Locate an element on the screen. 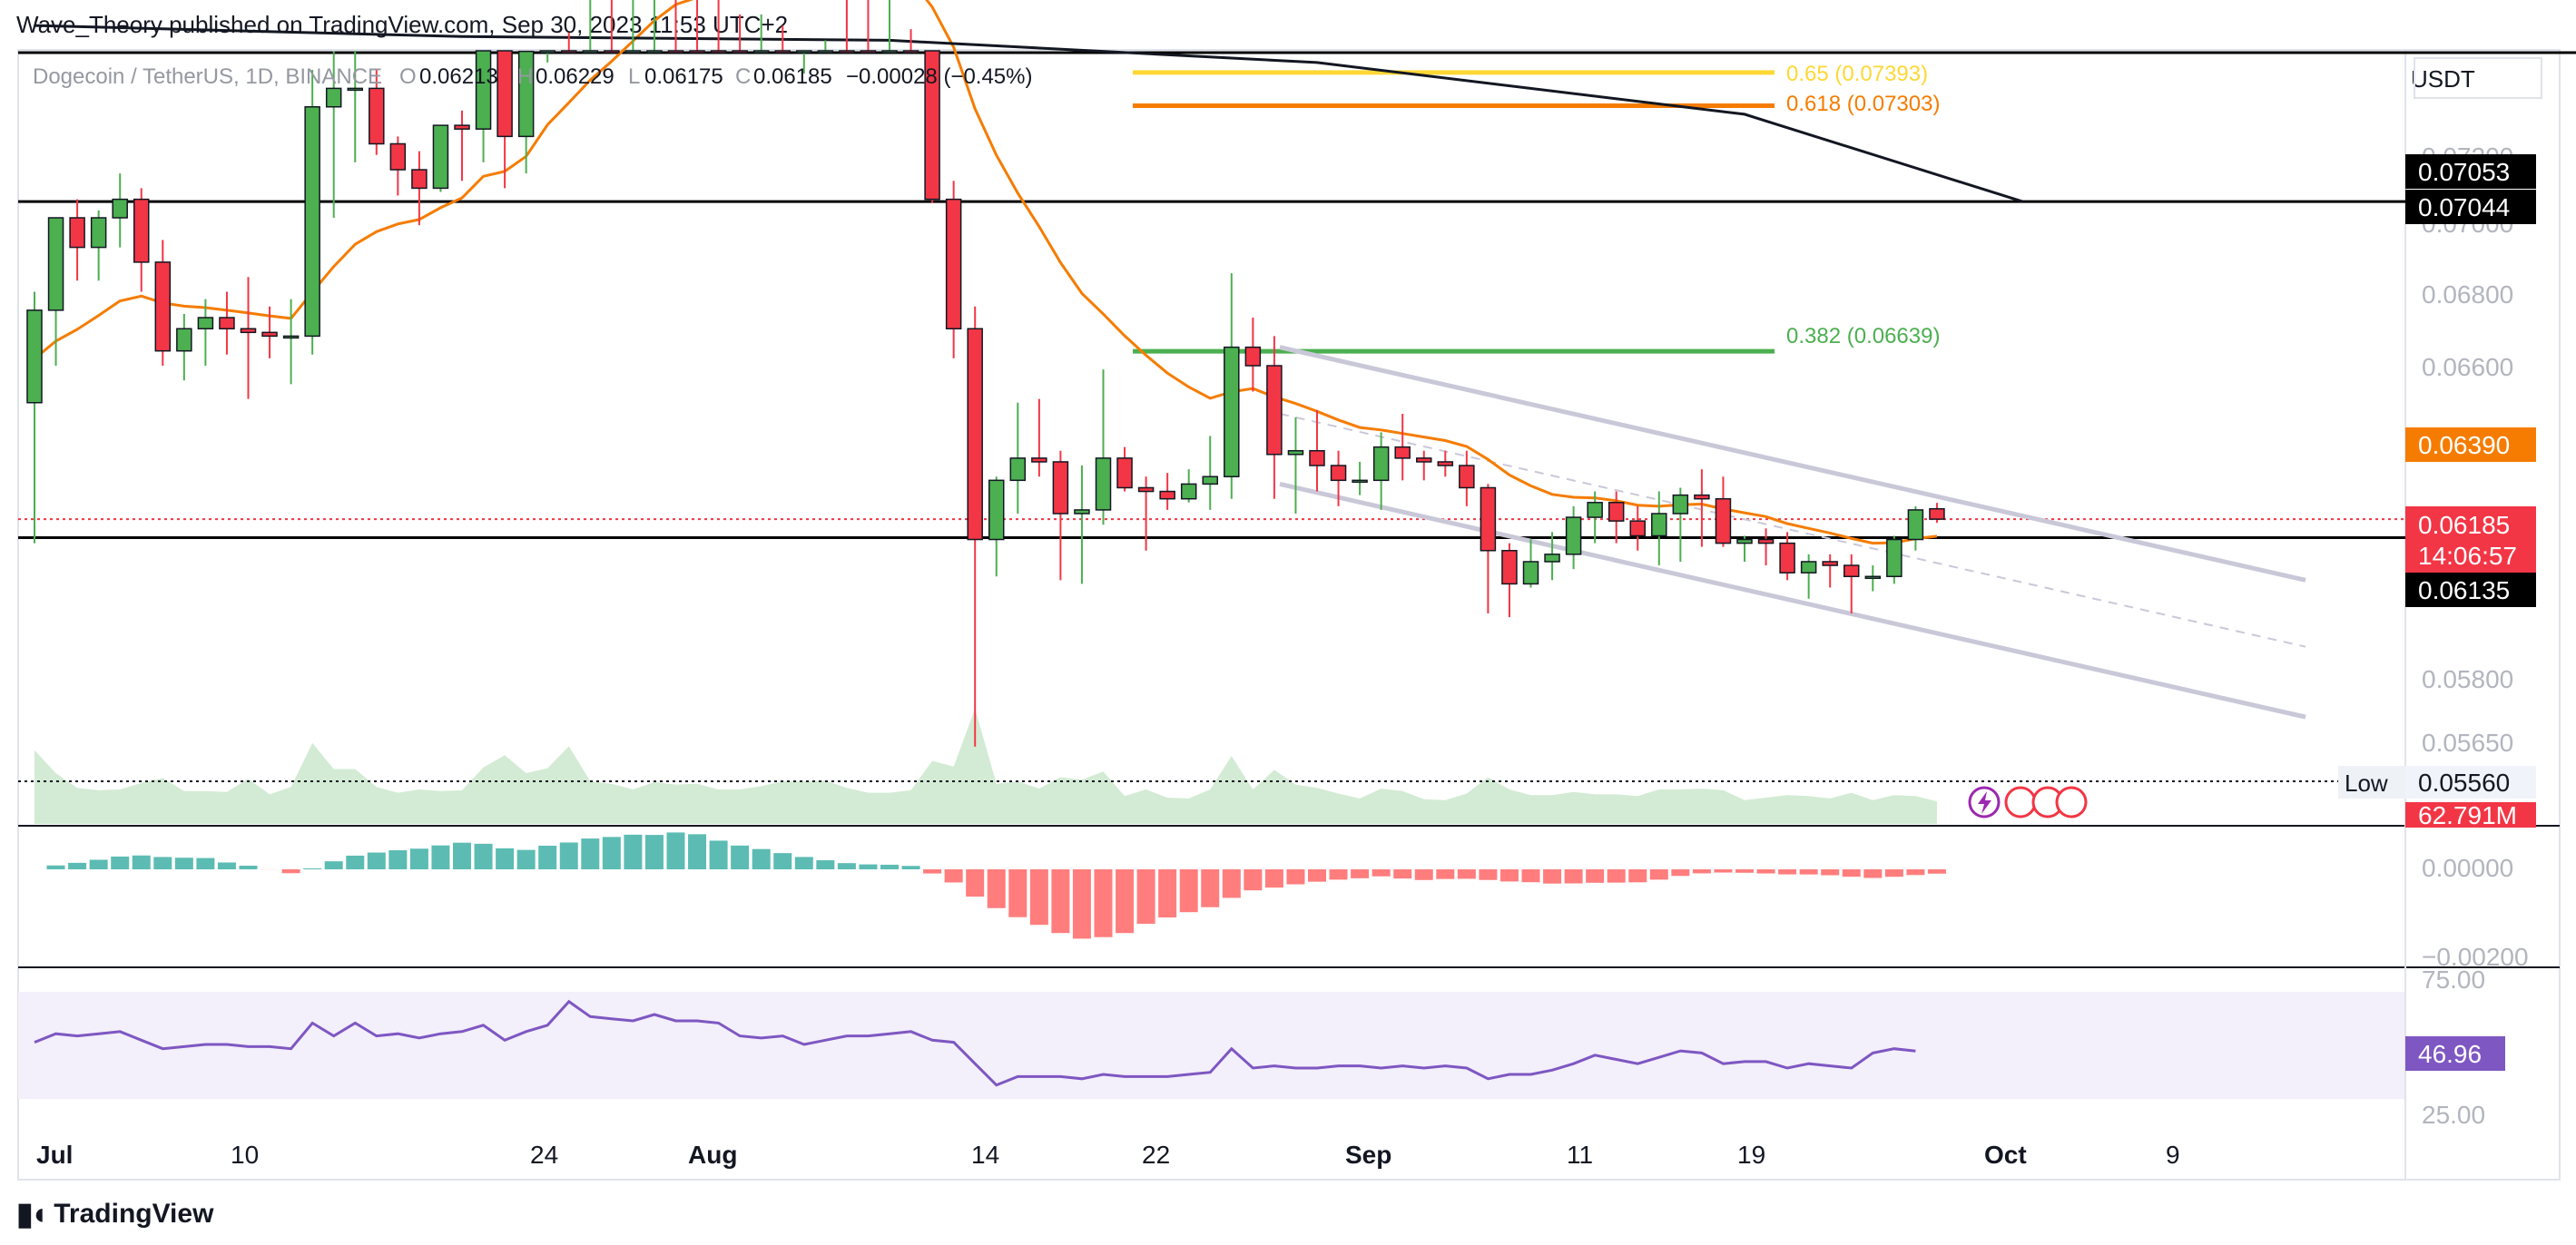  tradingview-brand: ▮◖ TradingView is located at coordinates (114, 1214).